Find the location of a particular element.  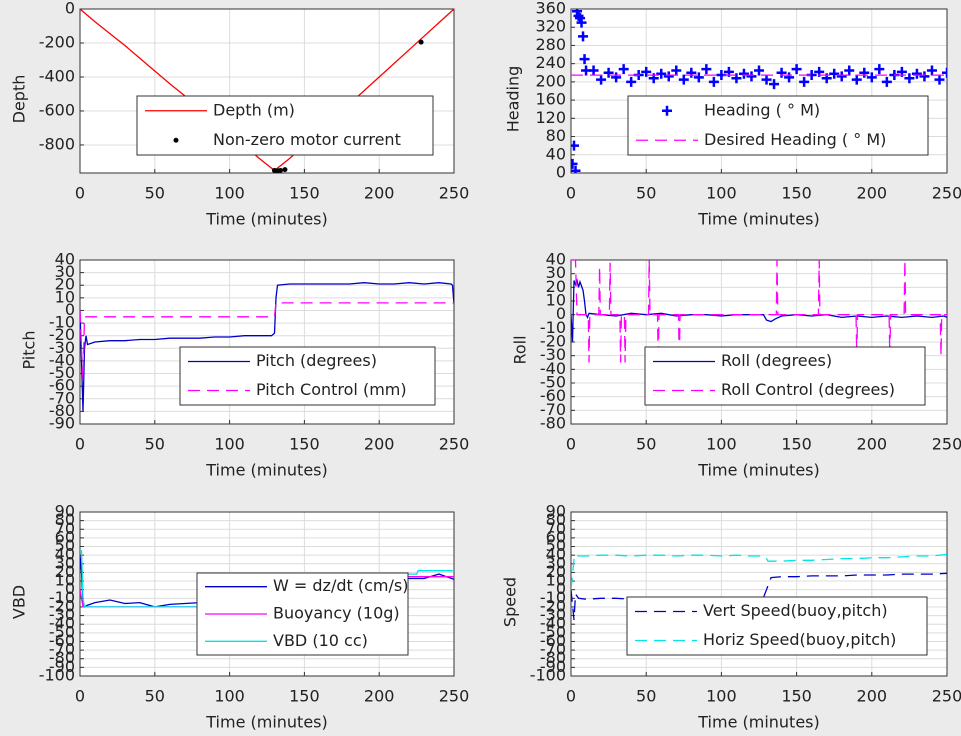

legend-label: Buoyancy (10g) is located at coordinates (336, 613).